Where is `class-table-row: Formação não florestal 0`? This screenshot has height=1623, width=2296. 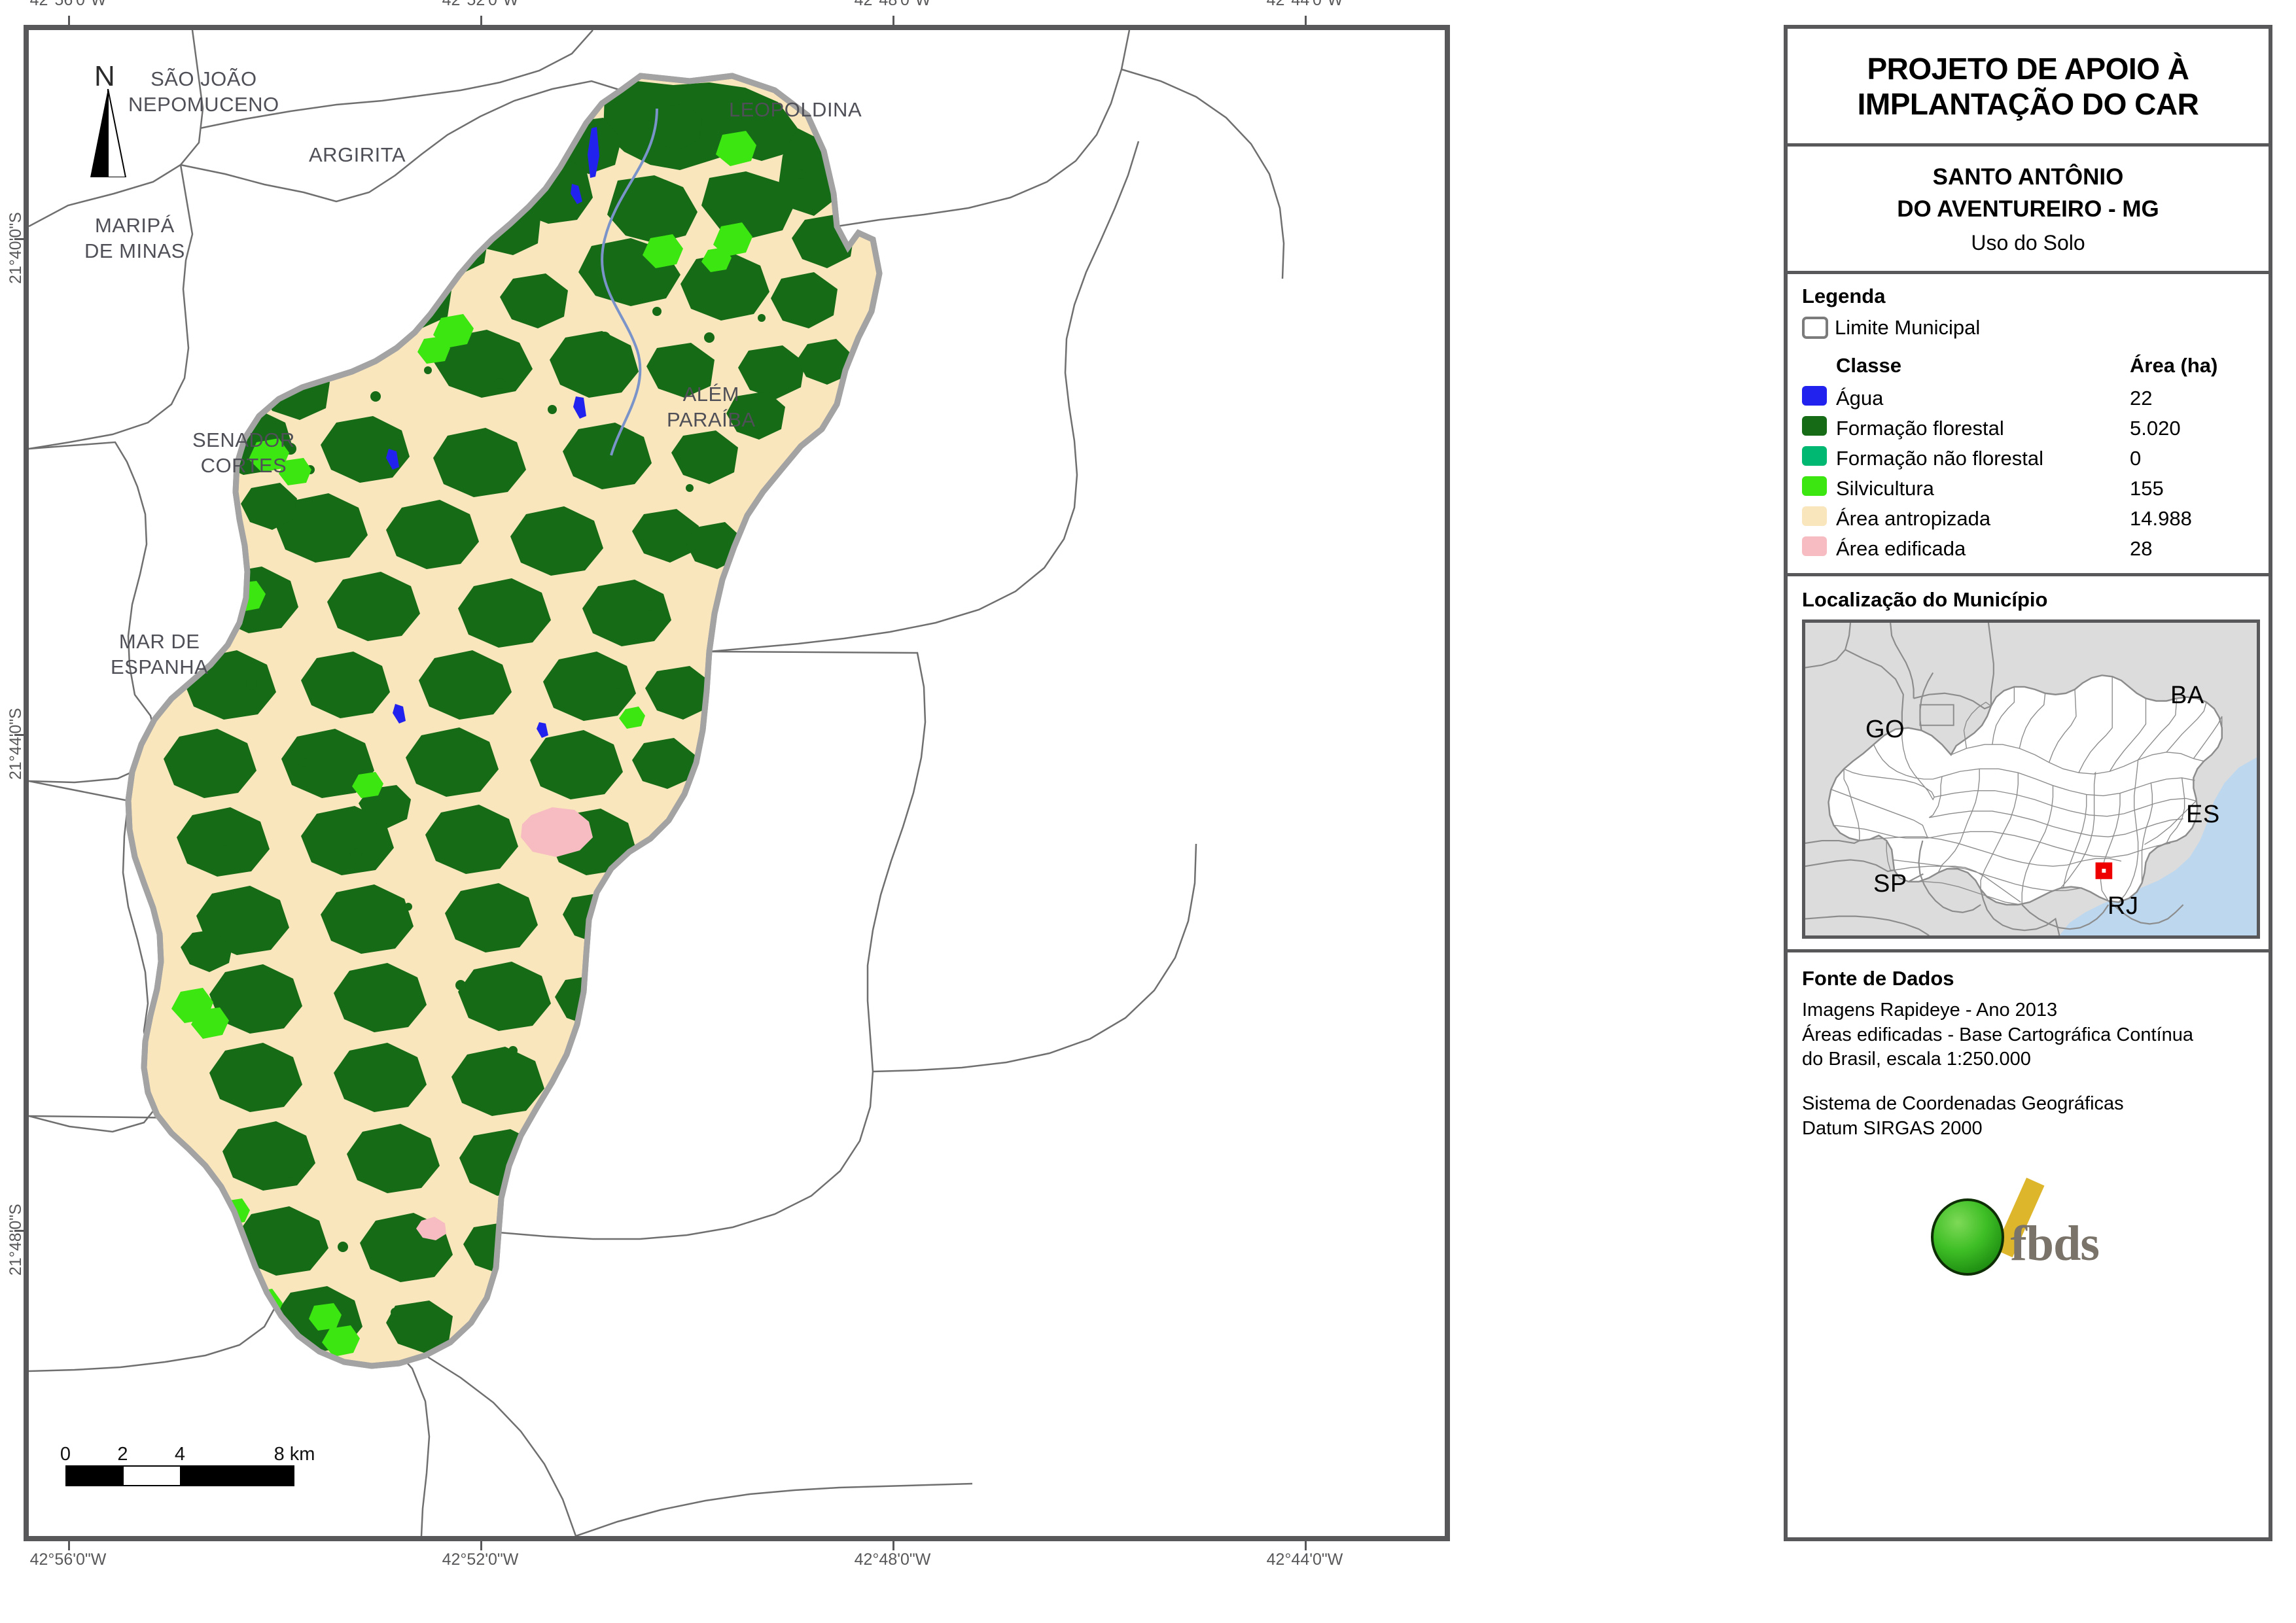
class-table-row: Formação não florestal 0 is located at coordinates (2028, 459).